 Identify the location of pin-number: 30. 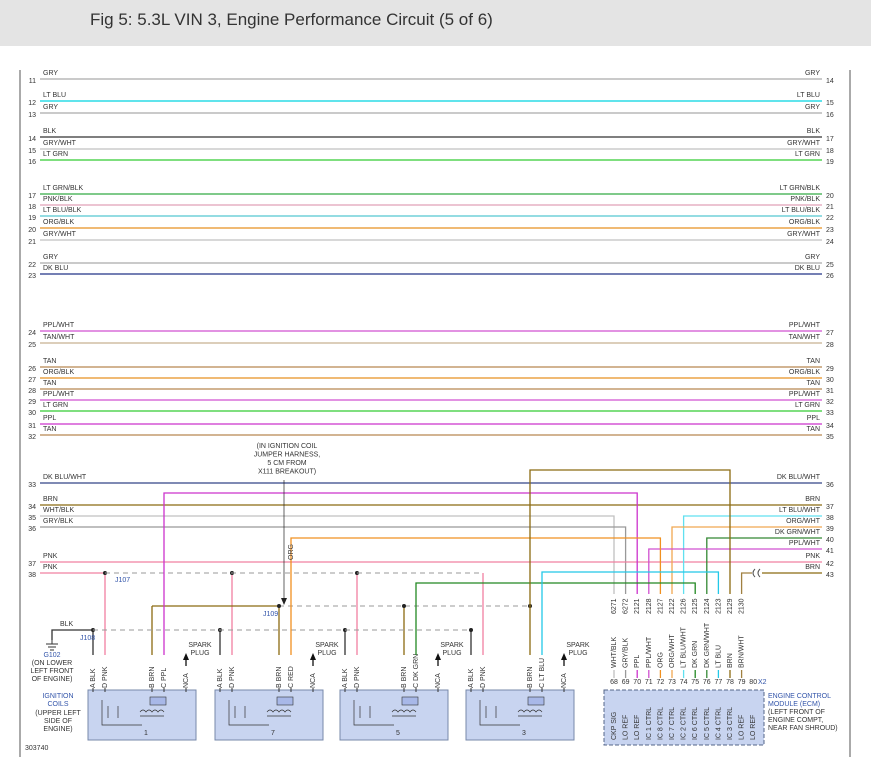
(32, 413).